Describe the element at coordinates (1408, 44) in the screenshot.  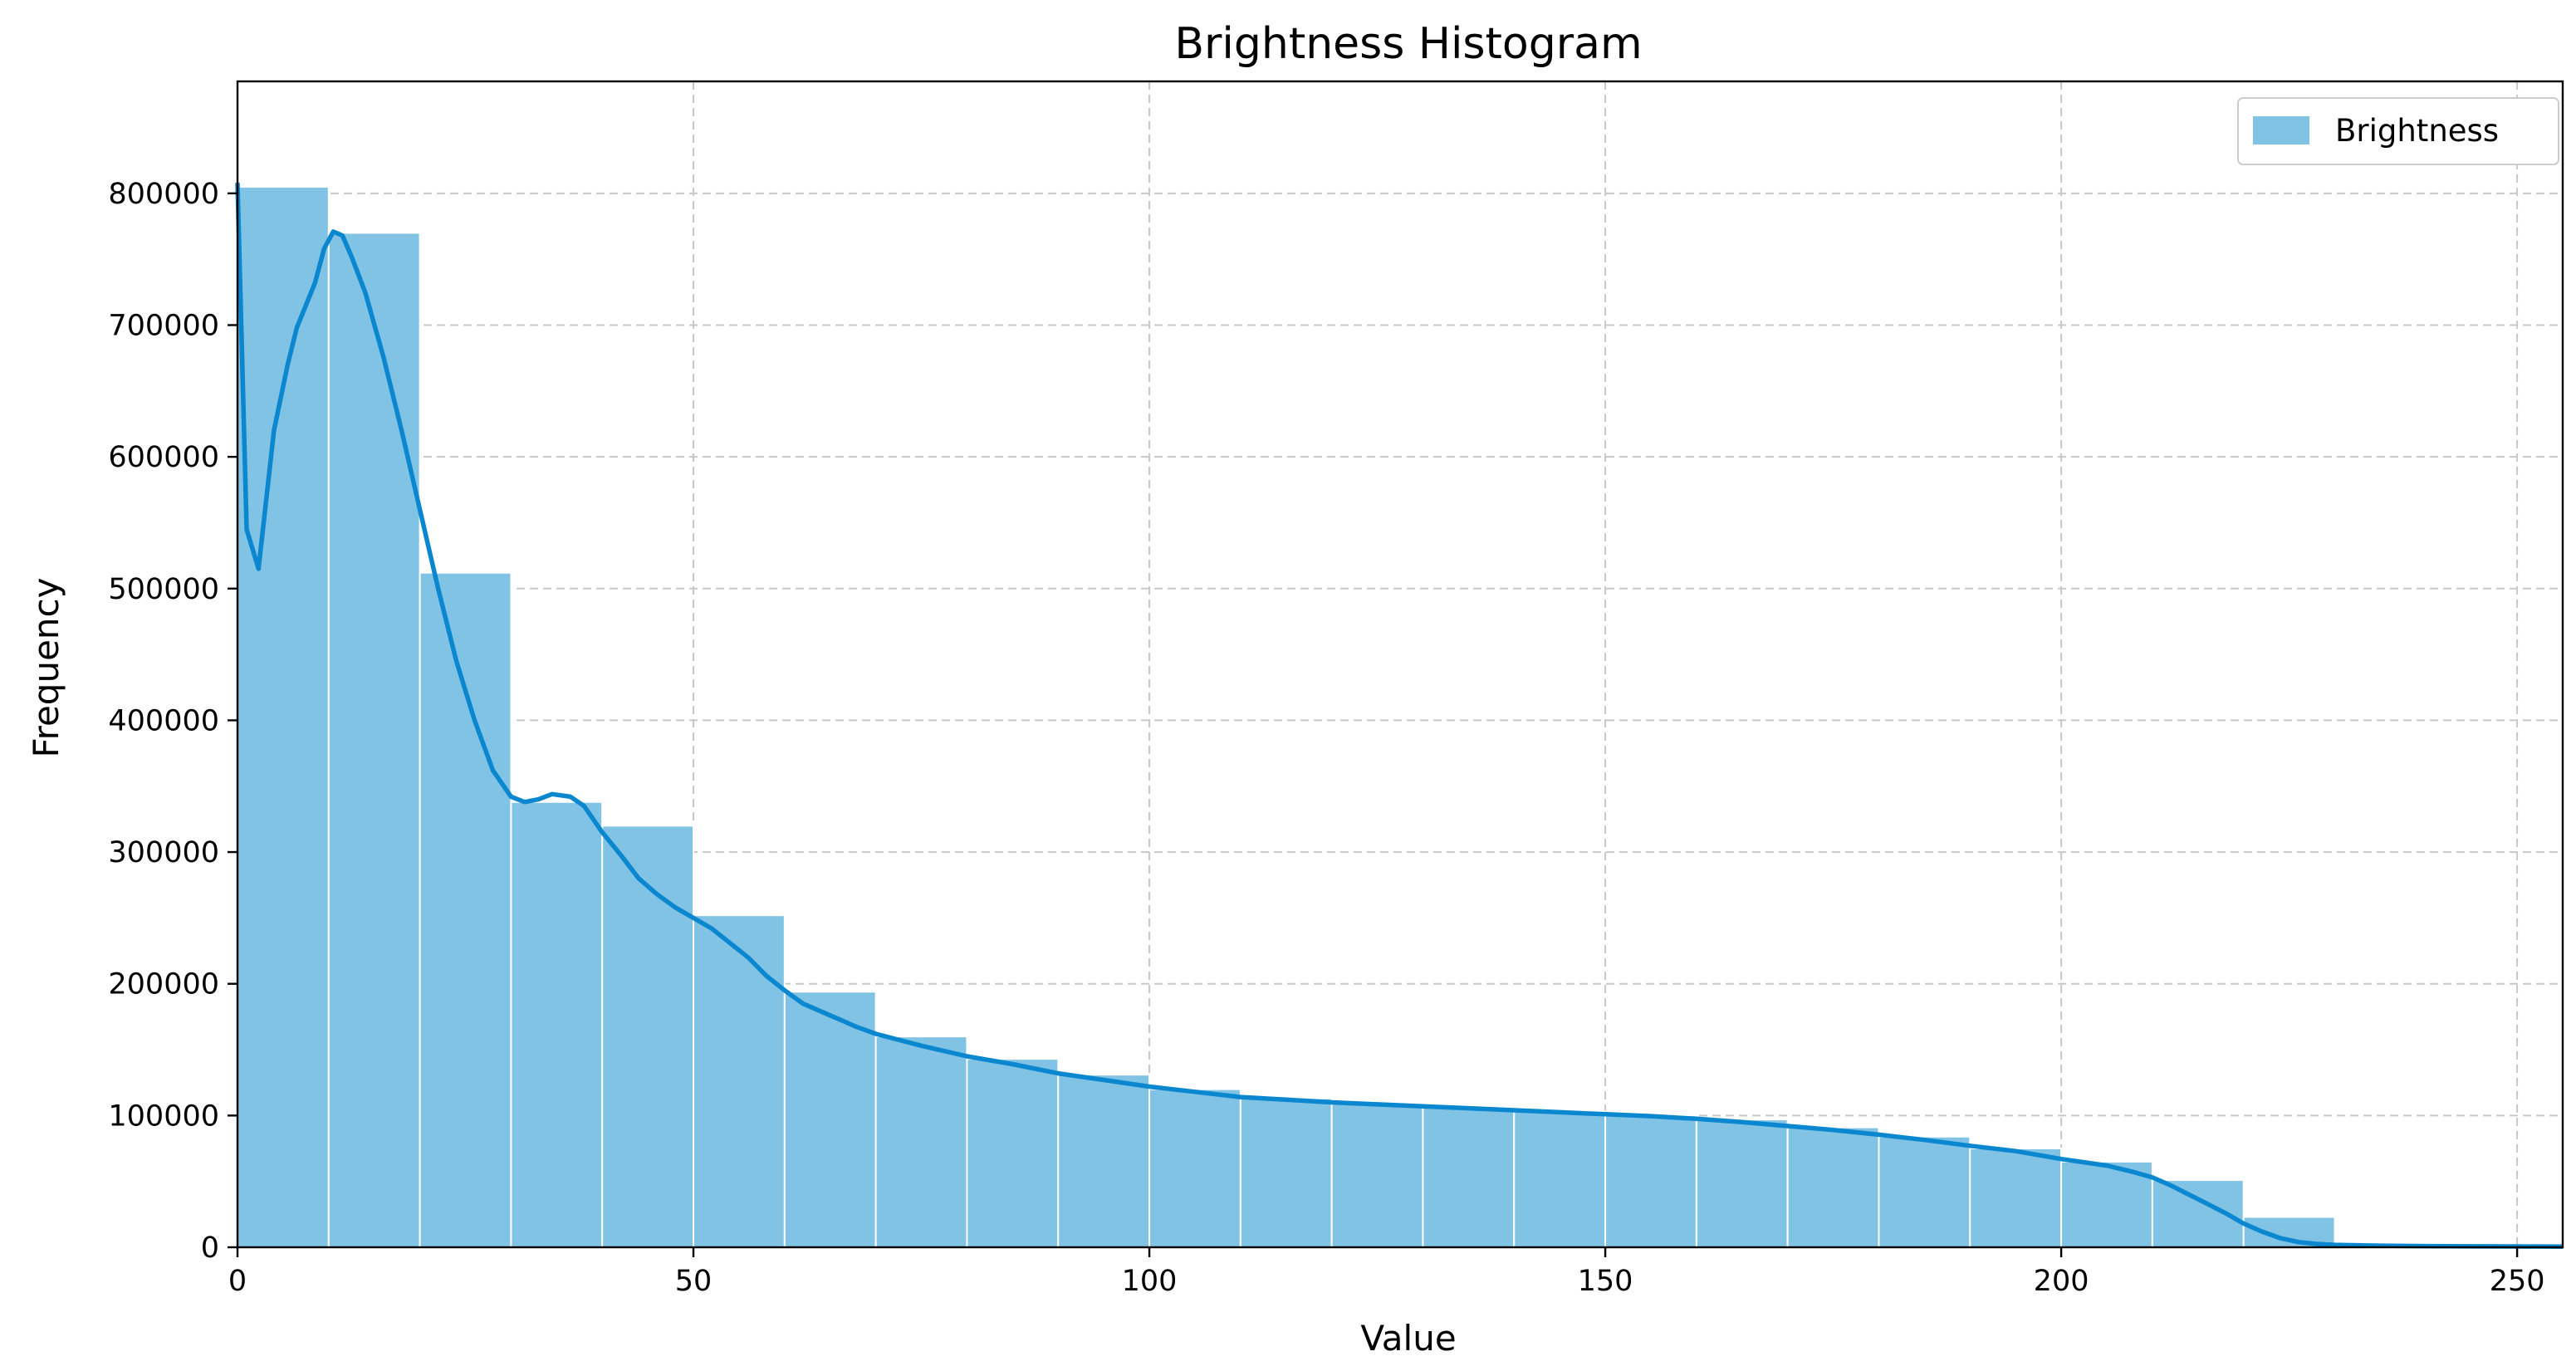
I see `chart-title: Brightness Histogram` at that location.